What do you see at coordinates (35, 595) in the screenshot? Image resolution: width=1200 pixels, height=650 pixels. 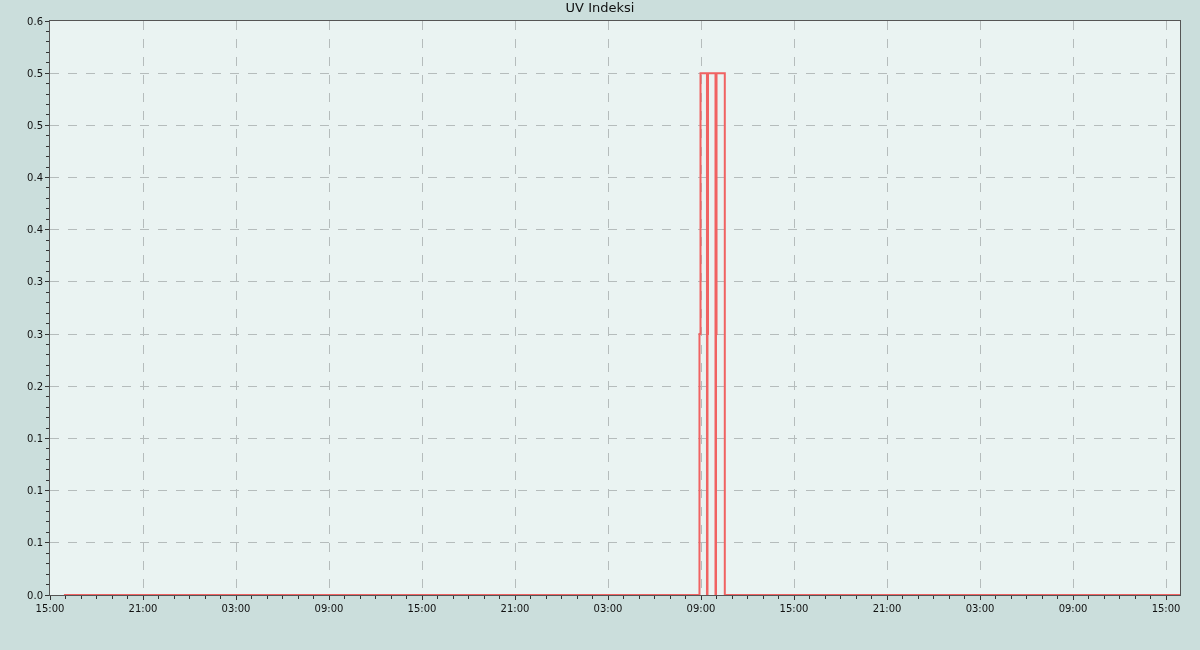 I see `y-tick-label: 0.0` at bounding box center [35, 595].